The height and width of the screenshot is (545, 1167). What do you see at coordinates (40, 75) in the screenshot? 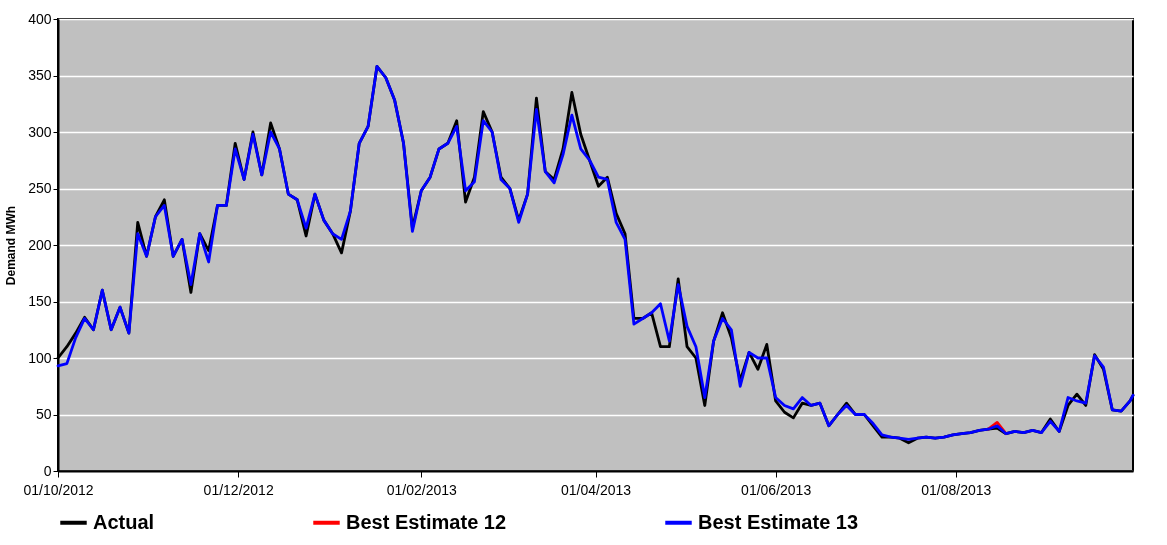
I see `y-tick-label: 350` at bounding box center [40, 75].